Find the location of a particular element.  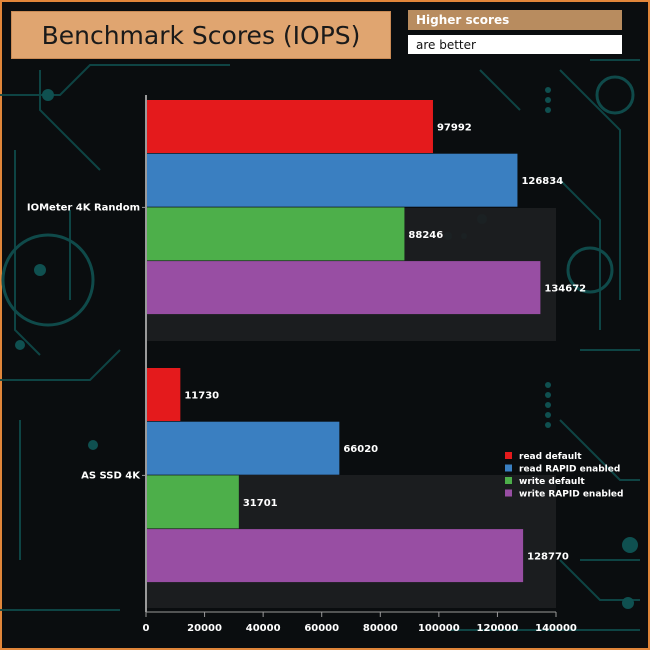

legend-label-write-default: write default is located at coordinates (552, 482).